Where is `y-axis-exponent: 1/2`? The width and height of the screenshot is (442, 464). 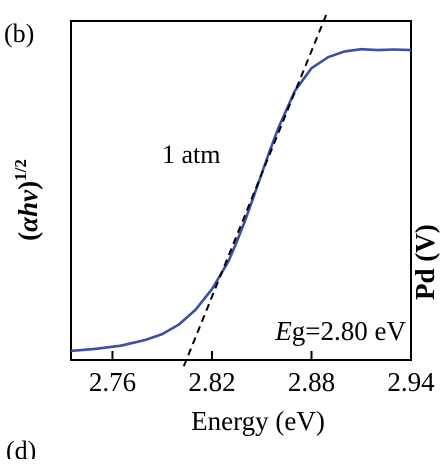 y-axis-exponent: 1/2 is located at coordinates (20, 170).